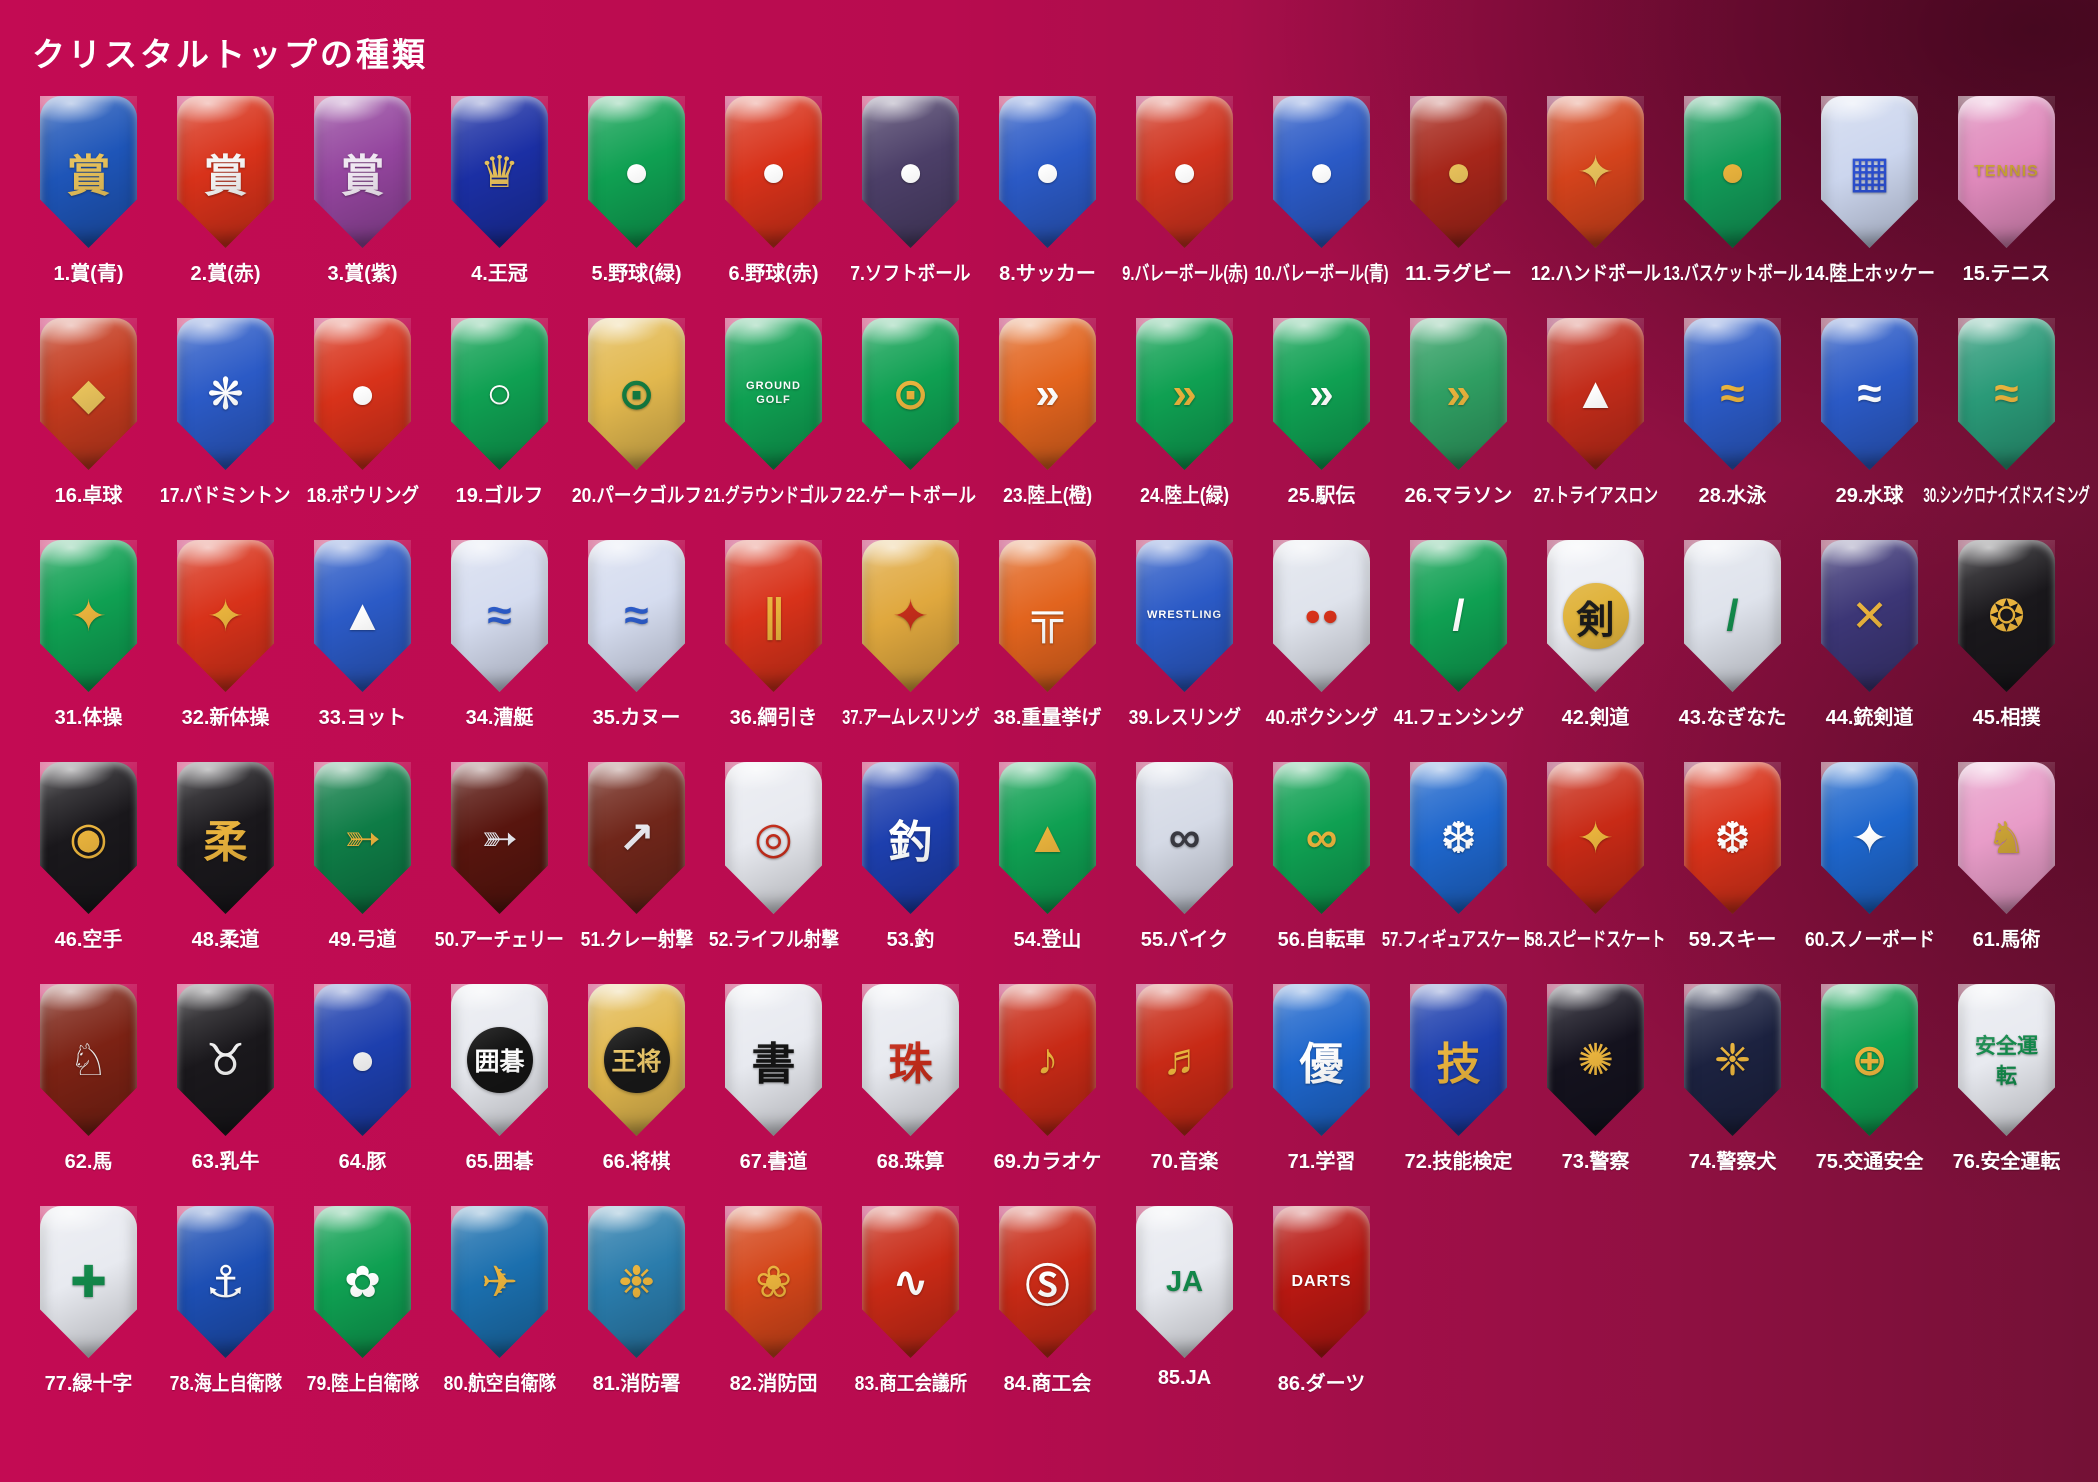 The image size is (2098, 1482). I want to click on badge-shield: ❀, so click(773, 1282).